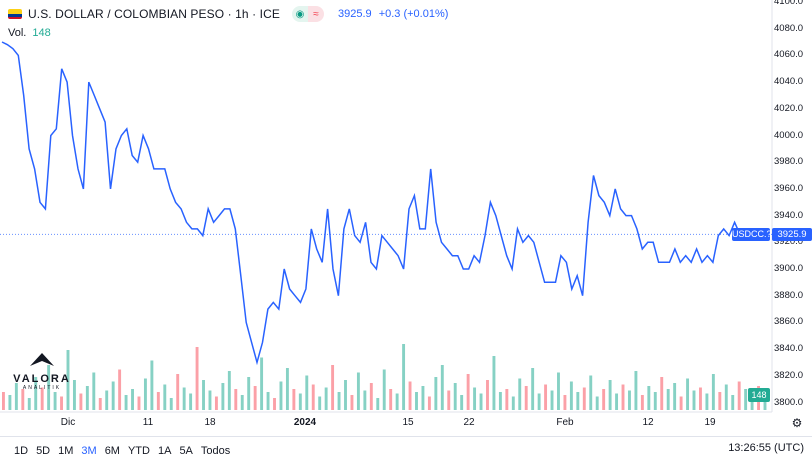  I want to click on timeframe-1a: 1A, so click(164, 450).